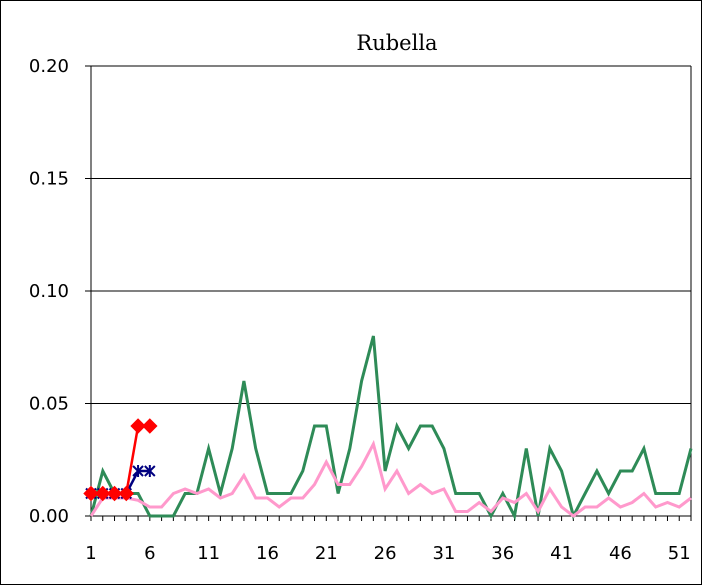 The height and width of the screenshot is (585, 702). I want to click on series-line, so click(390, 478).